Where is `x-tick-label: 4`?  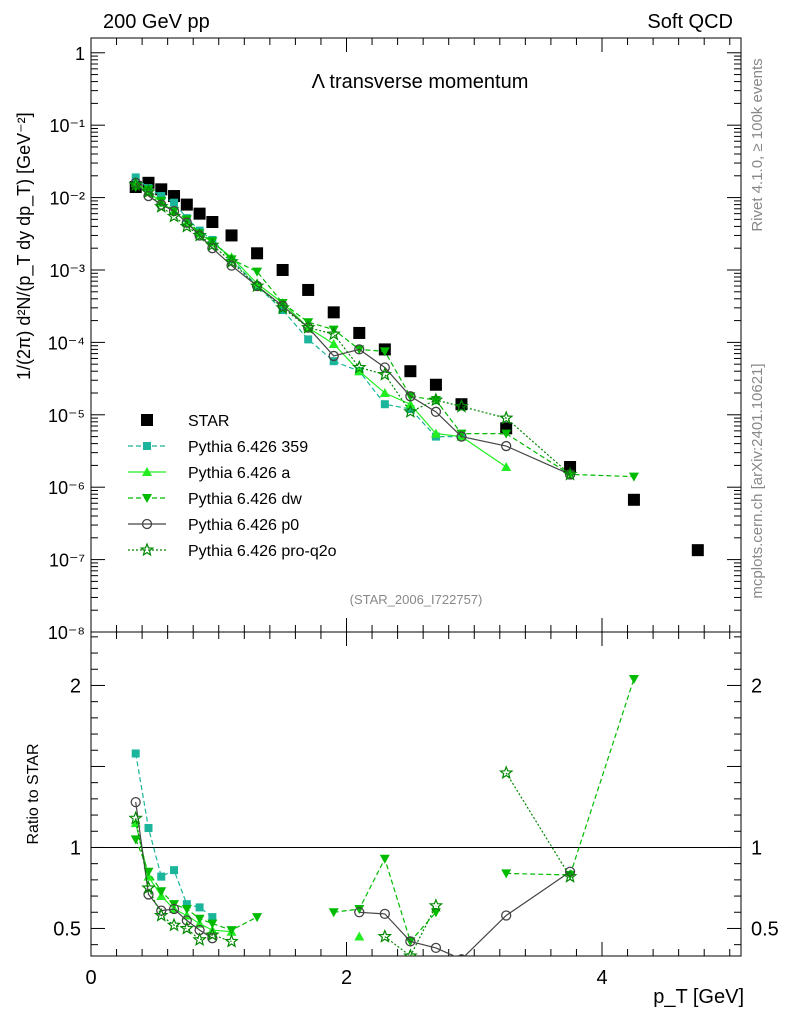 x-tick-label: 4 is located at coordinates (601, 978).